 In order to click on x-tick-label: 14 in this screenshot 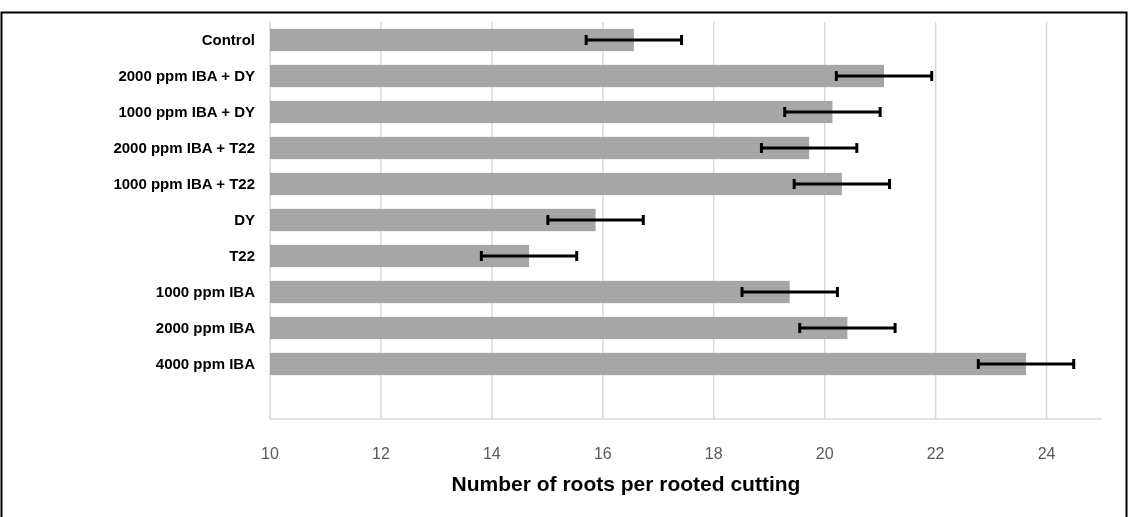, I will do `click(491, 453)`.